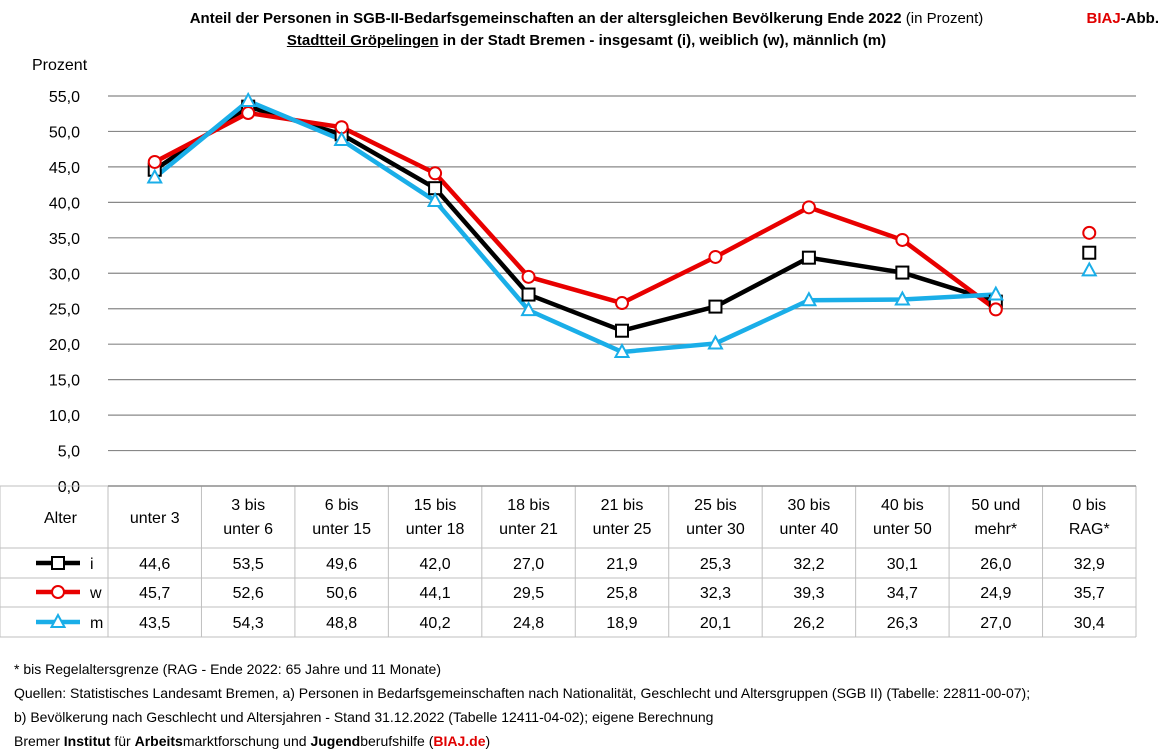 The height and width of the screenshot is (755, 1173). Describe the element at coordinates (64, 381) in the screenshot. I see `y-tick-label: 15,0` at that location.